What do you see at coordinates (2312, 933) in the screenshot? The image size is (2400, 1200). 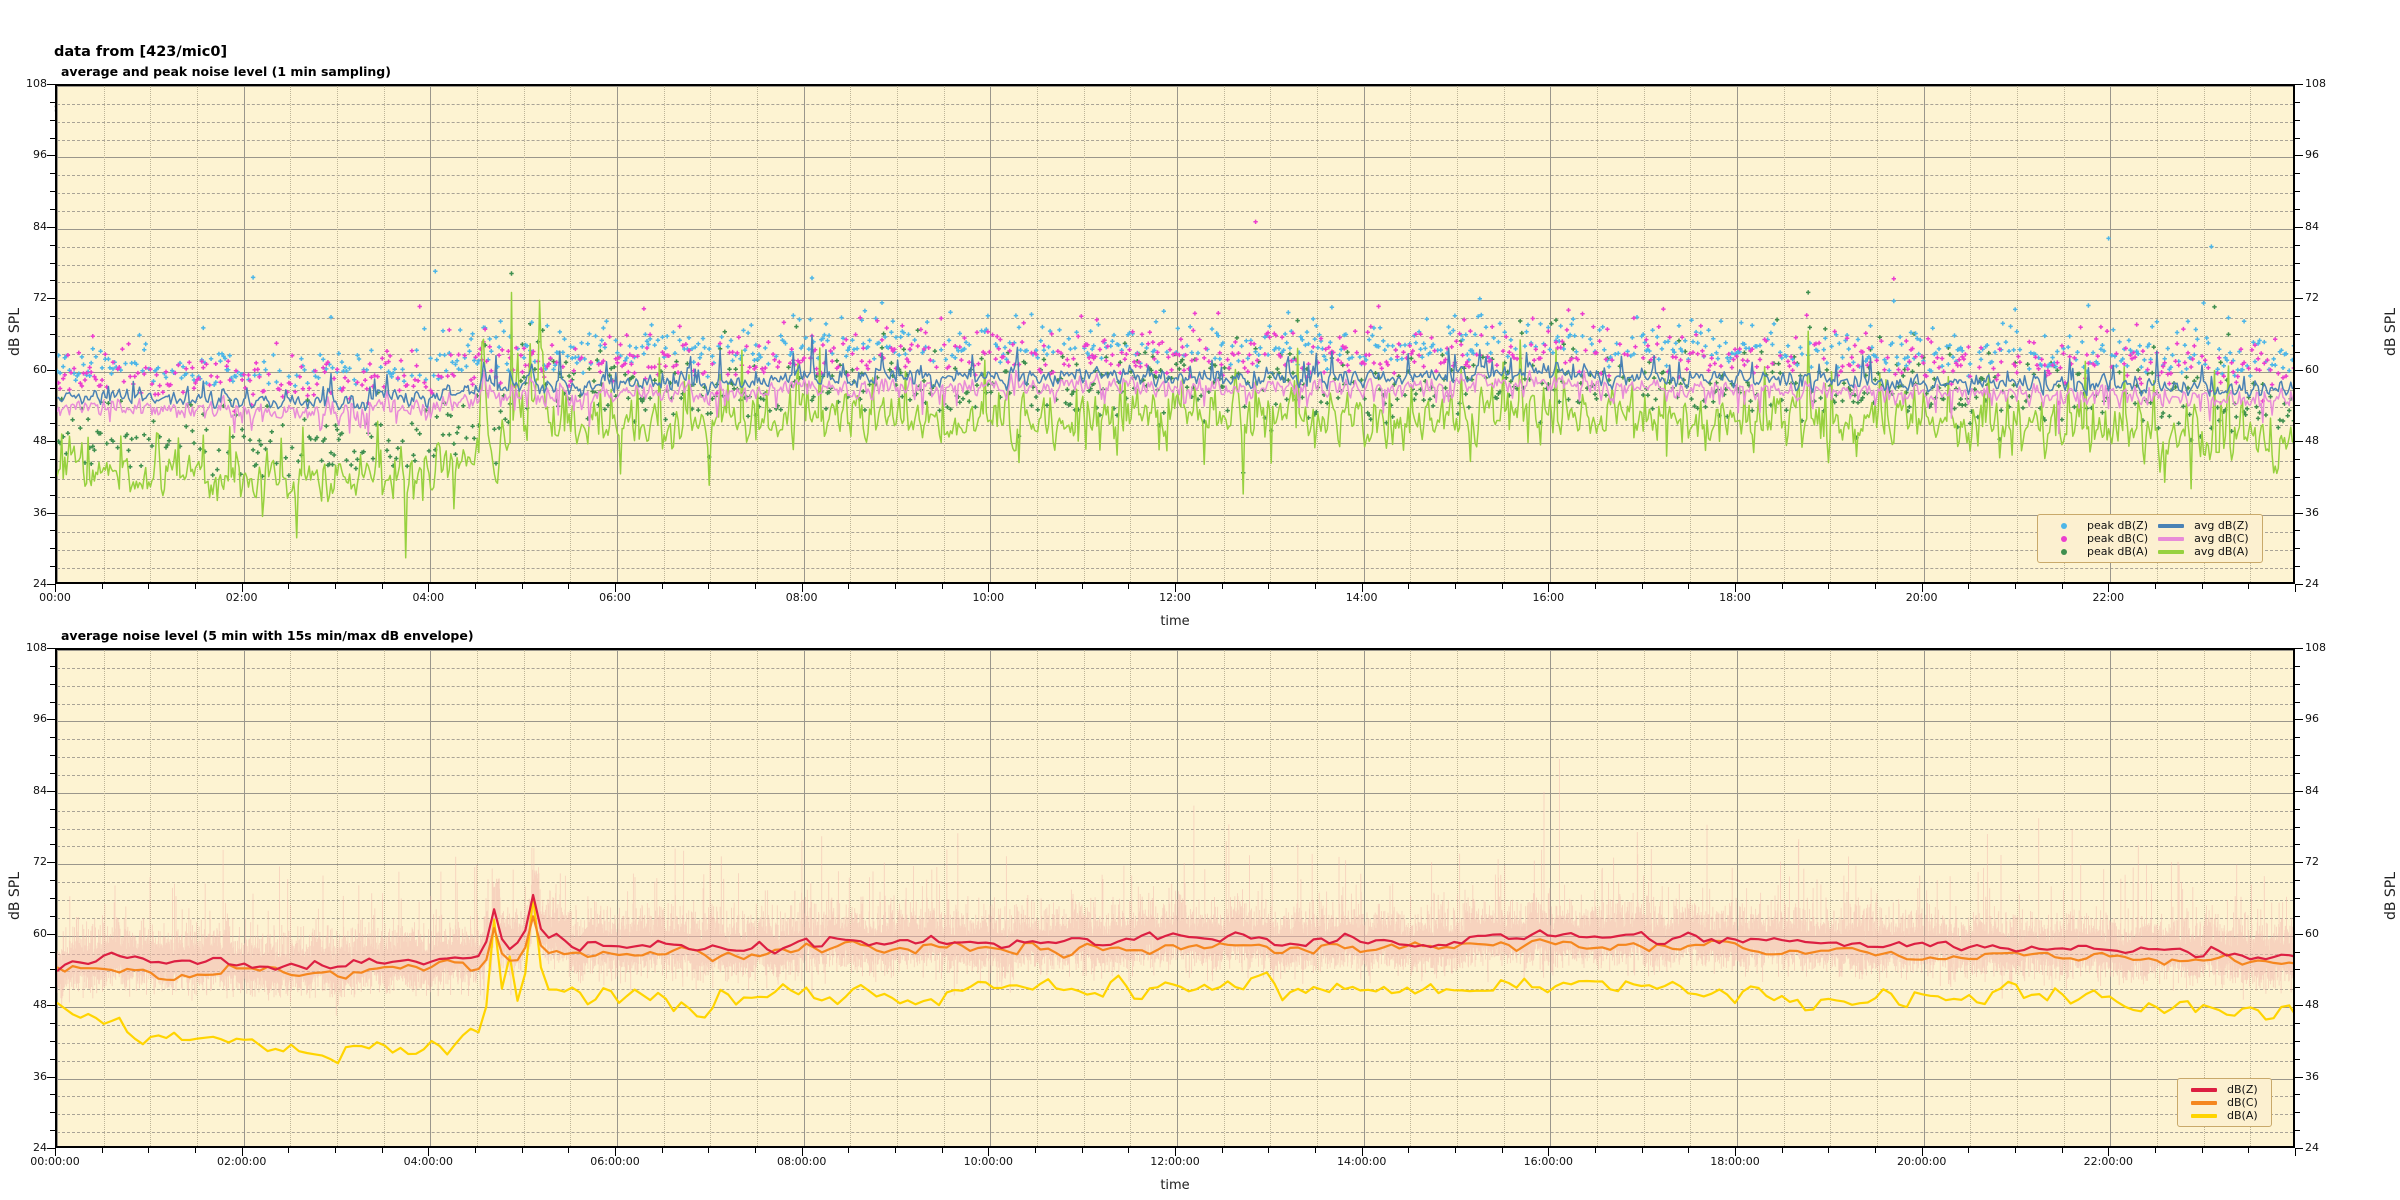 I see `y-tick-label: 60` at bounding box center [2312, 933].